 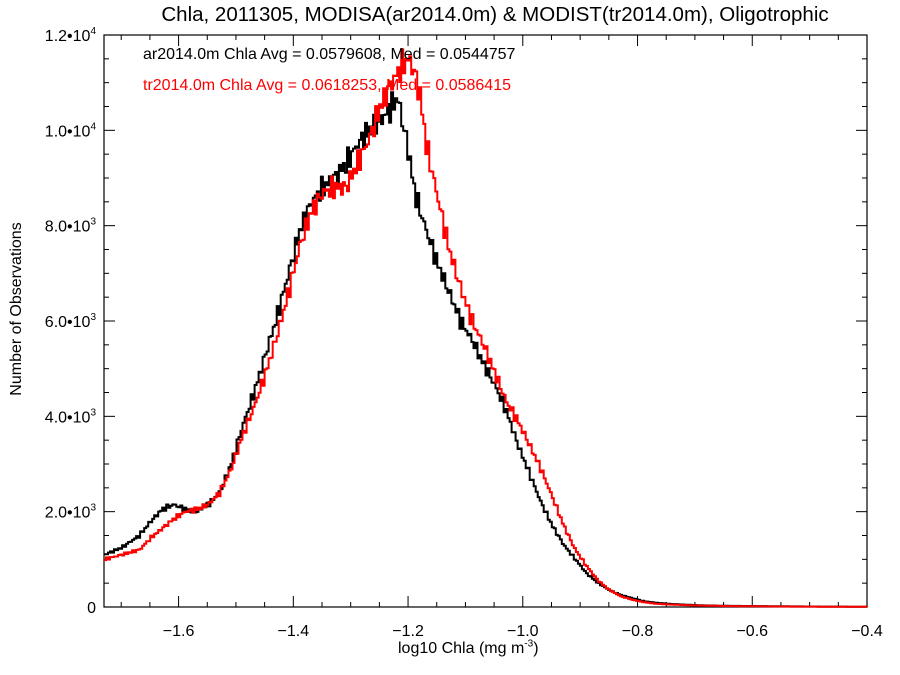 I want to click on y-tick-label: 4.0•103, so click(x=71, y=416).